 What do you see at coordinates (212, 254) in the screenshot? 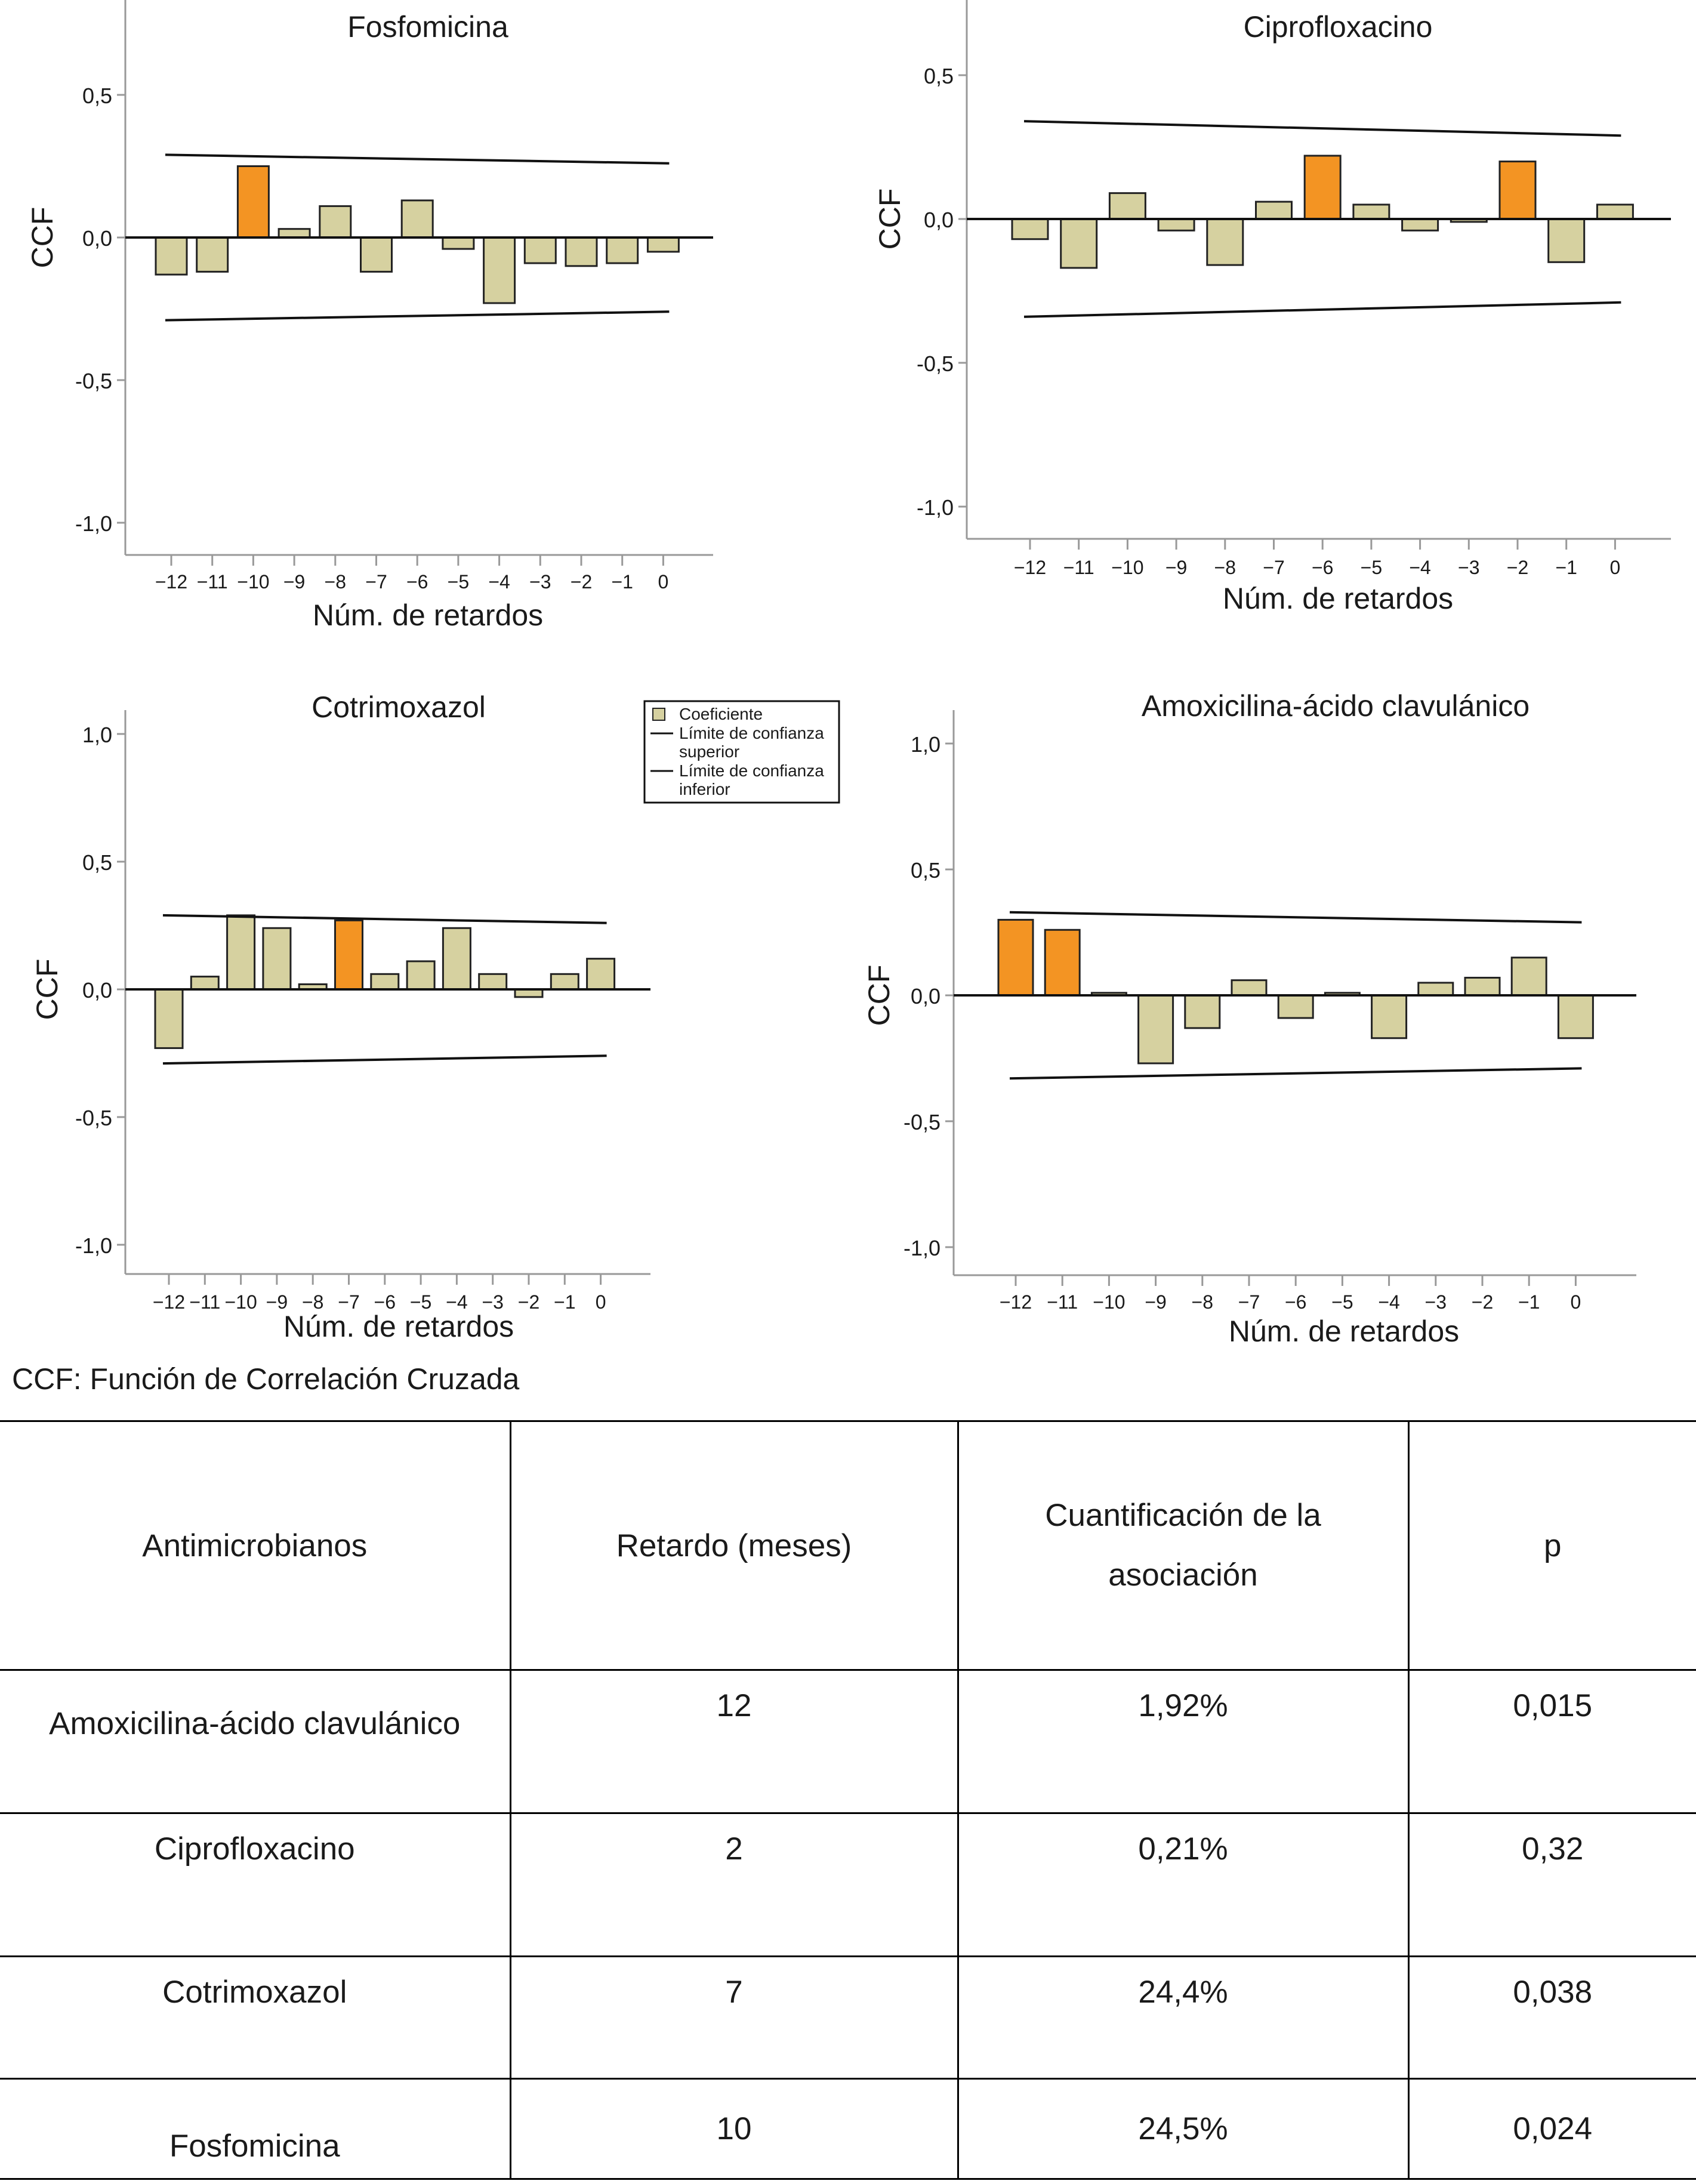
I see `bar-m11` at bounding box center [212, 254].